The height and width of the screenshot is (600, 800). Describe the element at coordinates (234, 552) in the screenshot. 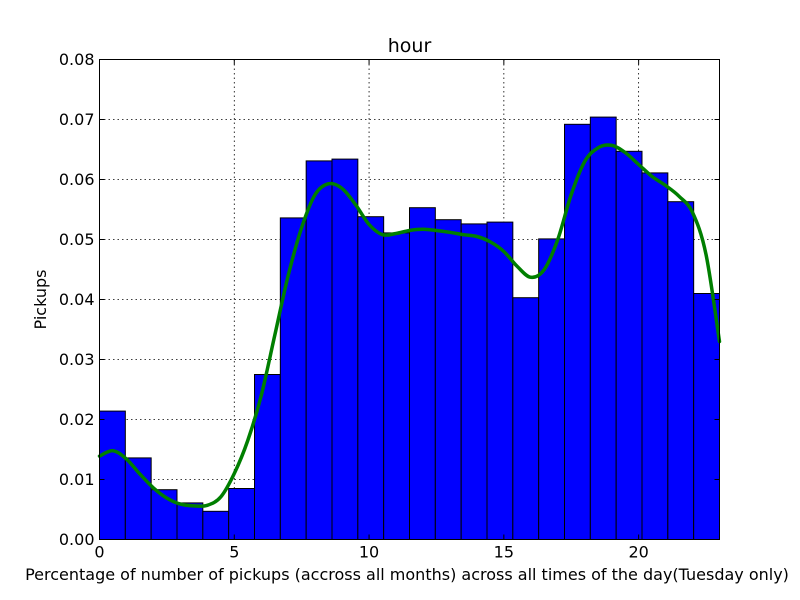

I see `x-tick-label: 5` at that location.